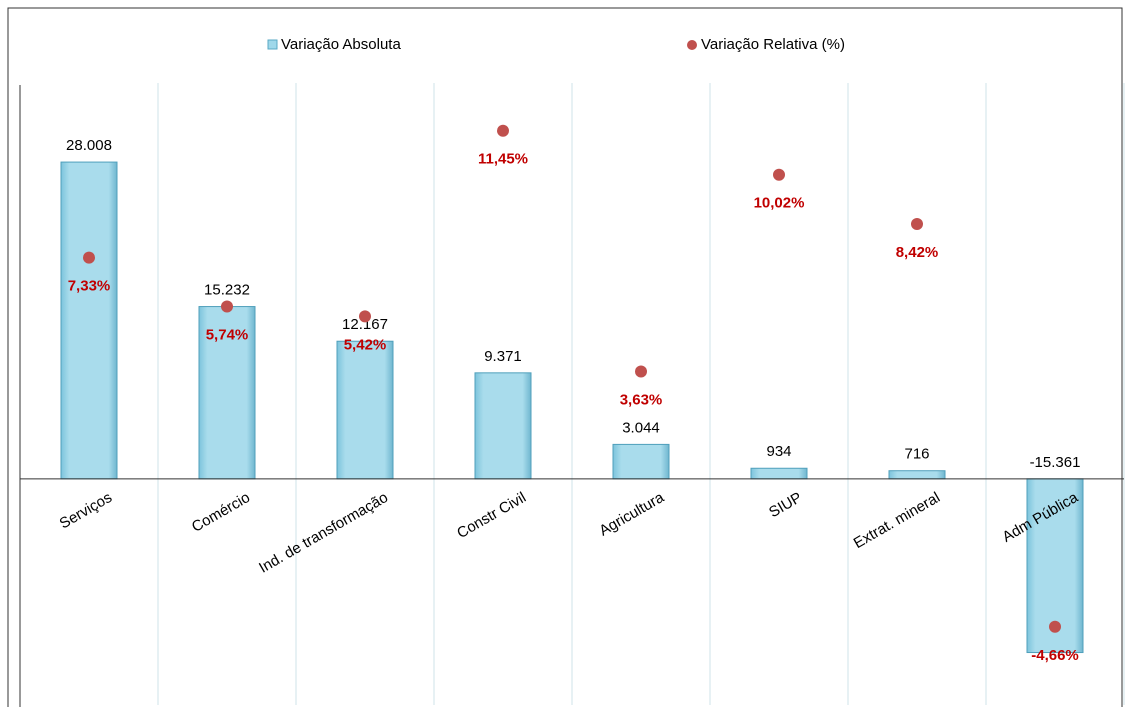 Image resolution: width=1125 pixels, height=707 pixels. What do you see at coordinates (897, 520) in the screenshot?
I see `x-tick-label: Extrat. mineral` at bounding box center [897, 520].